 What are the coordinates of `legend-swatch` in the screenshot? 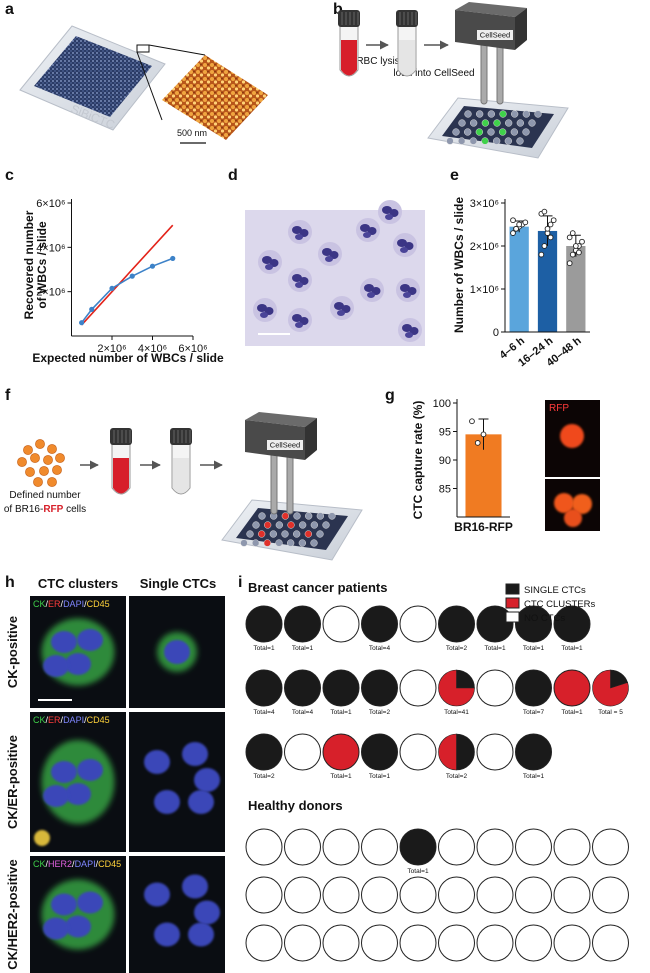 It's located at (512, 589).